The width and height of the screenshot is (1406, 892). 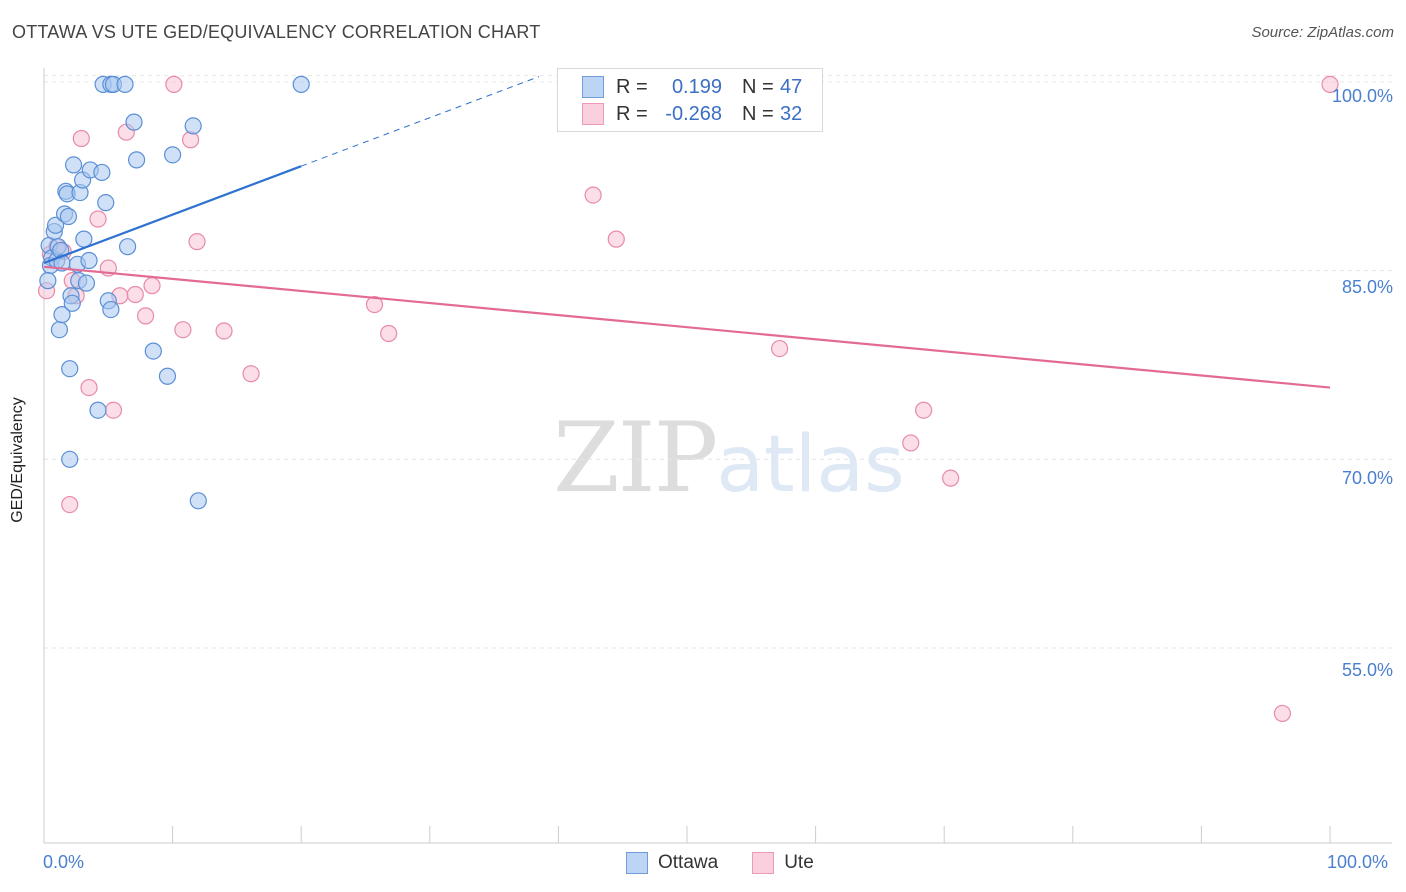 I want to click on legend-r-value: -0.268, so click(x=693, y=113).